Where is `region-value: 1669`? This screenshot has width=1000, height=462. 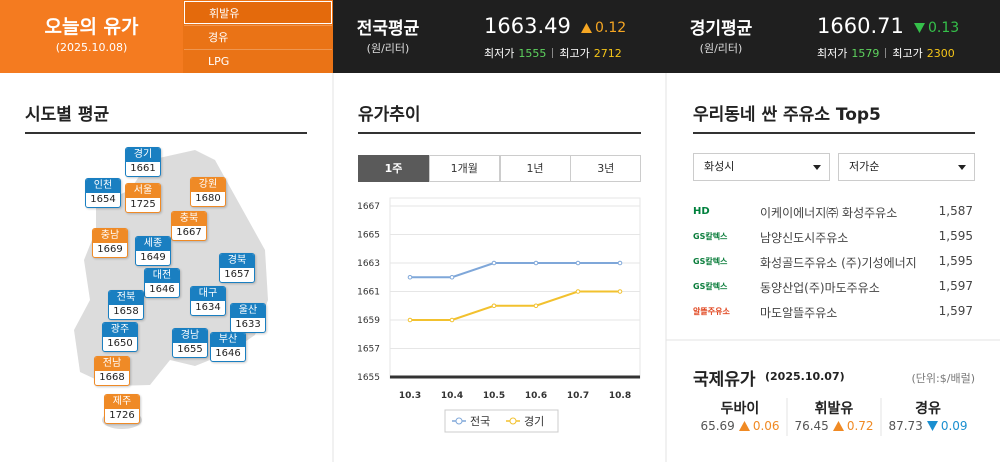 region-value: 1669 is located at coordinates (110, 249).